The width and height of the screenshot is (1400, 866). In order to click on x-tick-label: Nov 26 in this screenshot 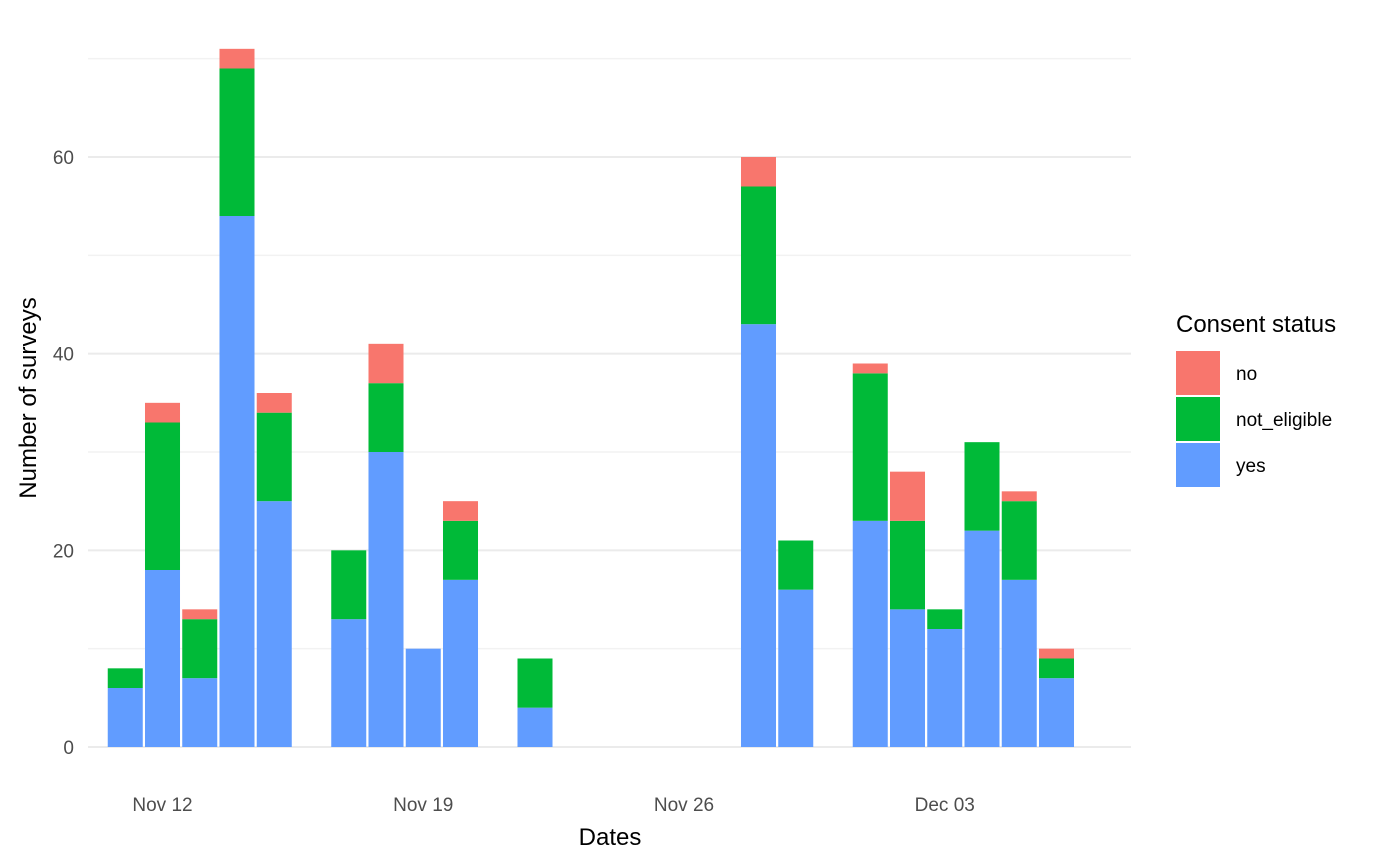, I will do `click(684, 805)`.